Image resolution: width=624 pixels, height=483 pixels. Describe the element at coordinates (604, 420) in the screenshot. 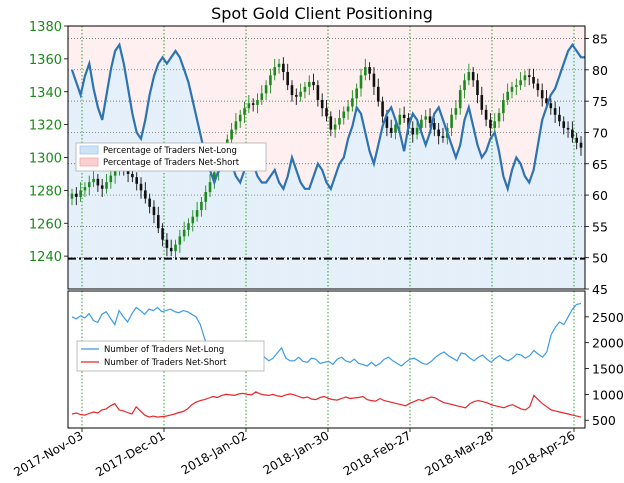

I see `sub-axis-tick-label: 500` at that location.